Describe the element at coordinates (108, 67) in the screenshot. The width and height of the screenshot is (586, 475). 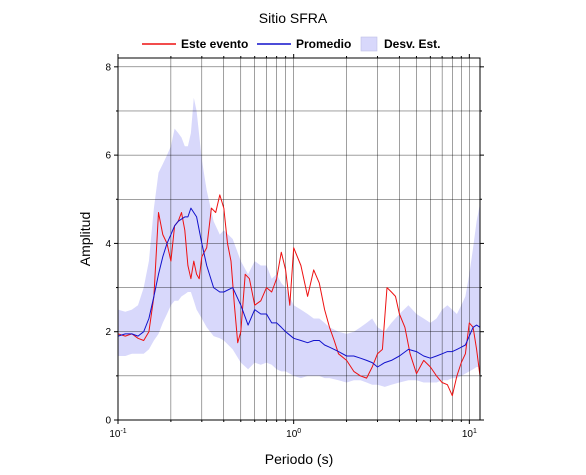
I see `y-tick-label: 8` at that location.